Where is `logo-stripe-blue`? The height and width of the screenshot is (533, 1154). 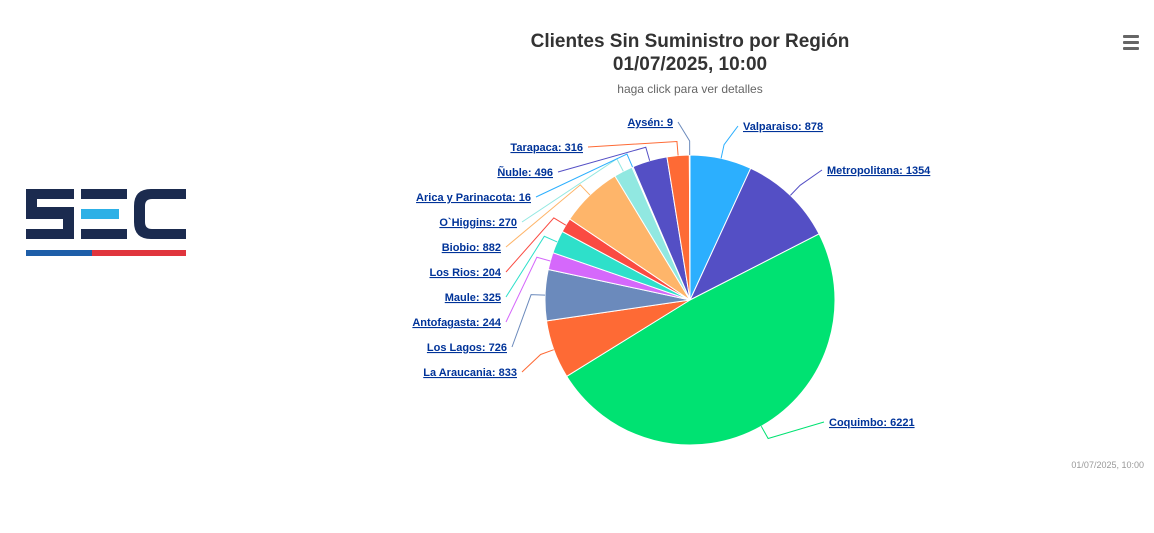
logo-stripe-blue is located at coordinates (59, 253).